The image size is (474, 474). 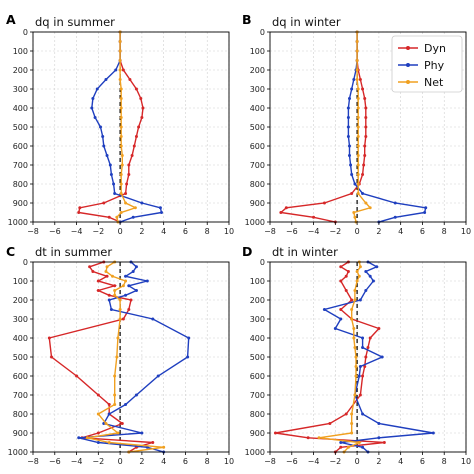 I want to click on y-tick-label: 200, so click(x=20, y=70).